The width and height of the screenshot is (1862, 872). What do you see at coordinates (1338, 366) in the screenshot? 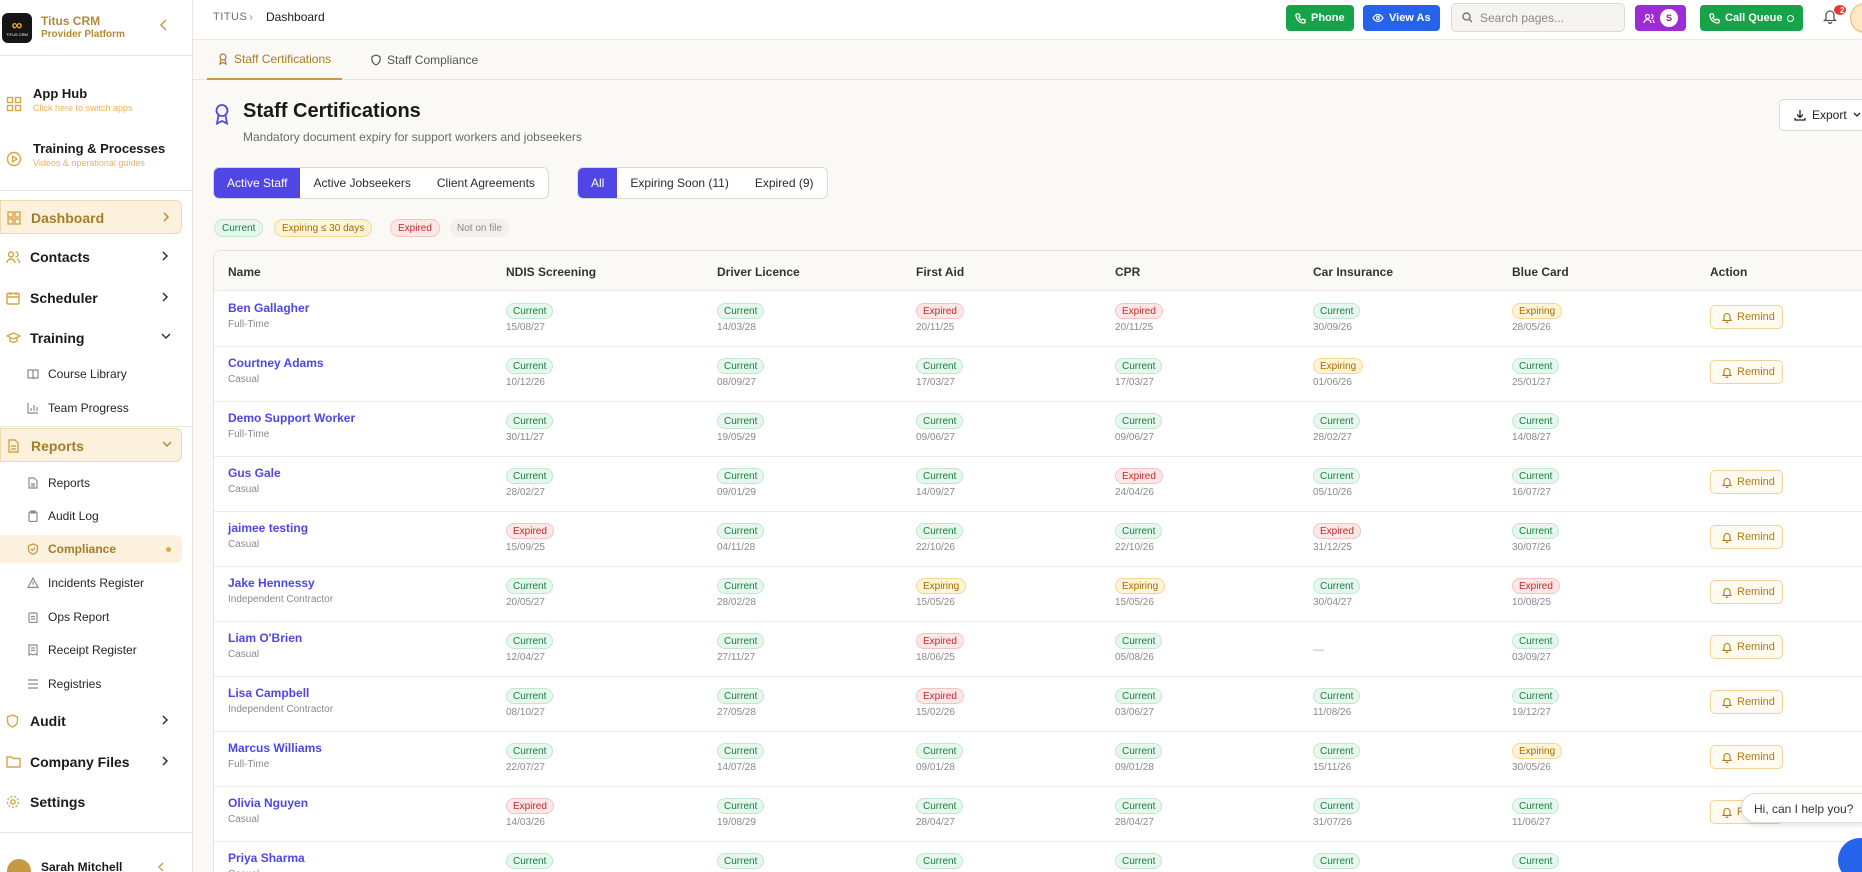
I see `status-badge: Expiring` at bounding box center [1338, 366].